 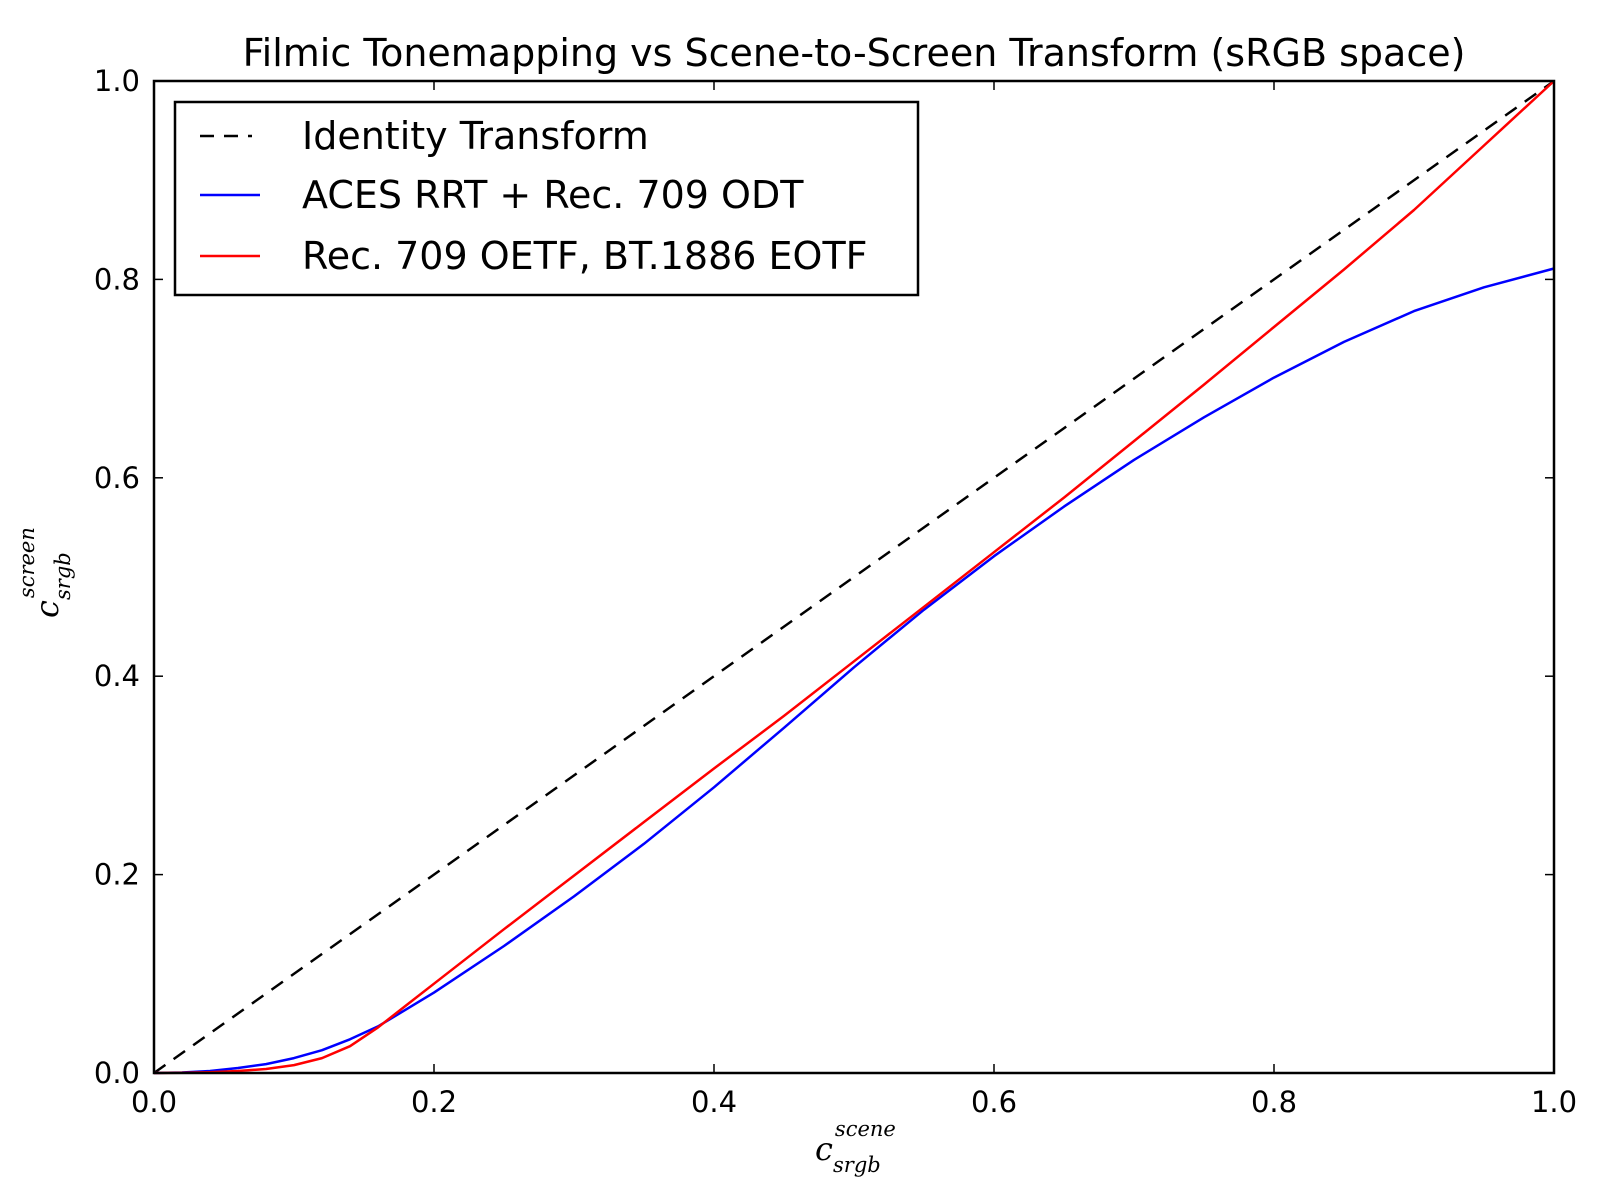 I want to click on legend-label-aces: ACES RRT + Rec. 709 ODT, so click(x=553, y=195).